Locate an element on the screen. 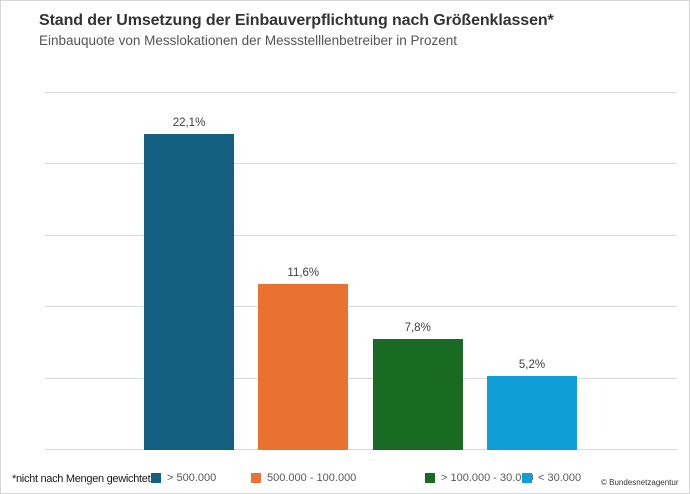 Image resolution: width=690 pixels, height=494 pixels. bar-value-label: 7,8% is located at coordinates (417, 327).